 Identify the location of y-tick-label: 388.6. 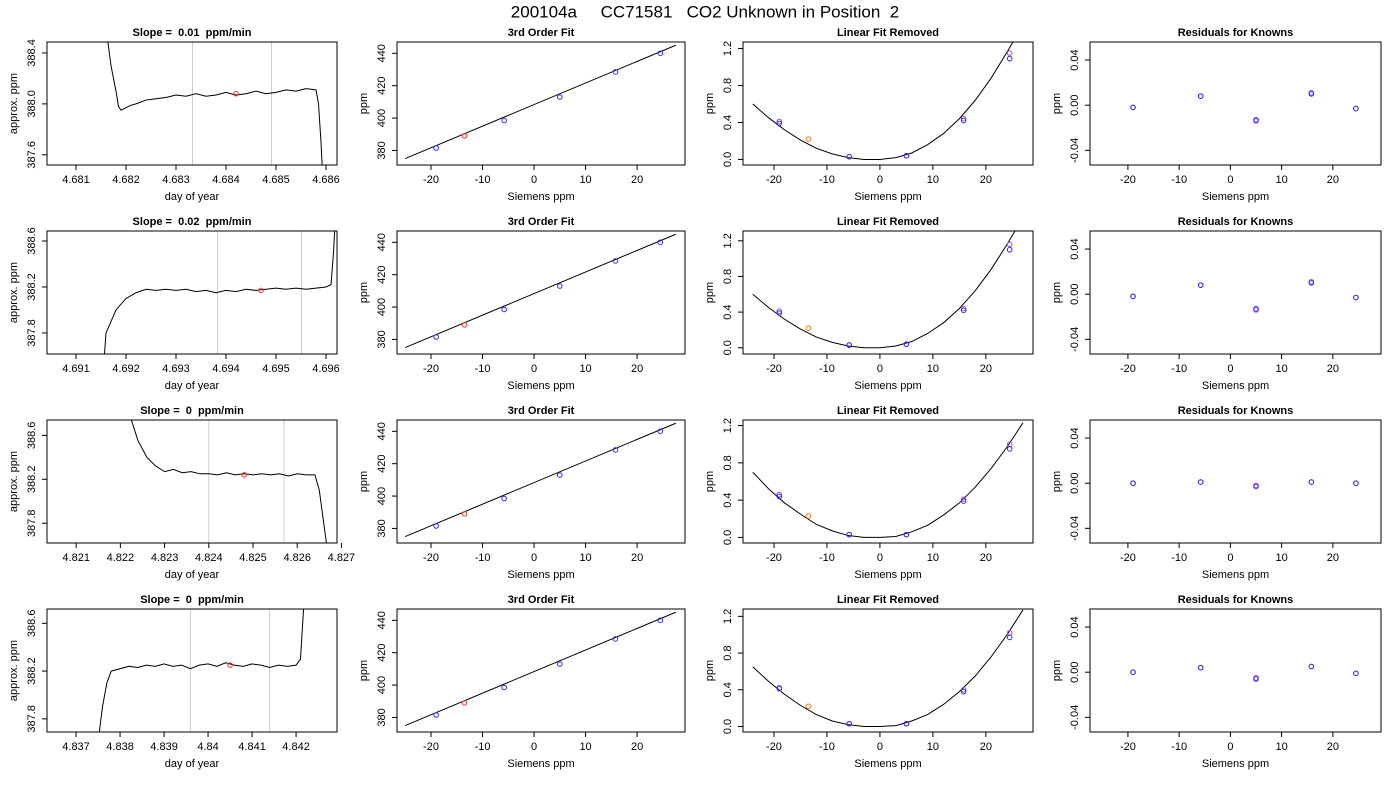
(32, 436).